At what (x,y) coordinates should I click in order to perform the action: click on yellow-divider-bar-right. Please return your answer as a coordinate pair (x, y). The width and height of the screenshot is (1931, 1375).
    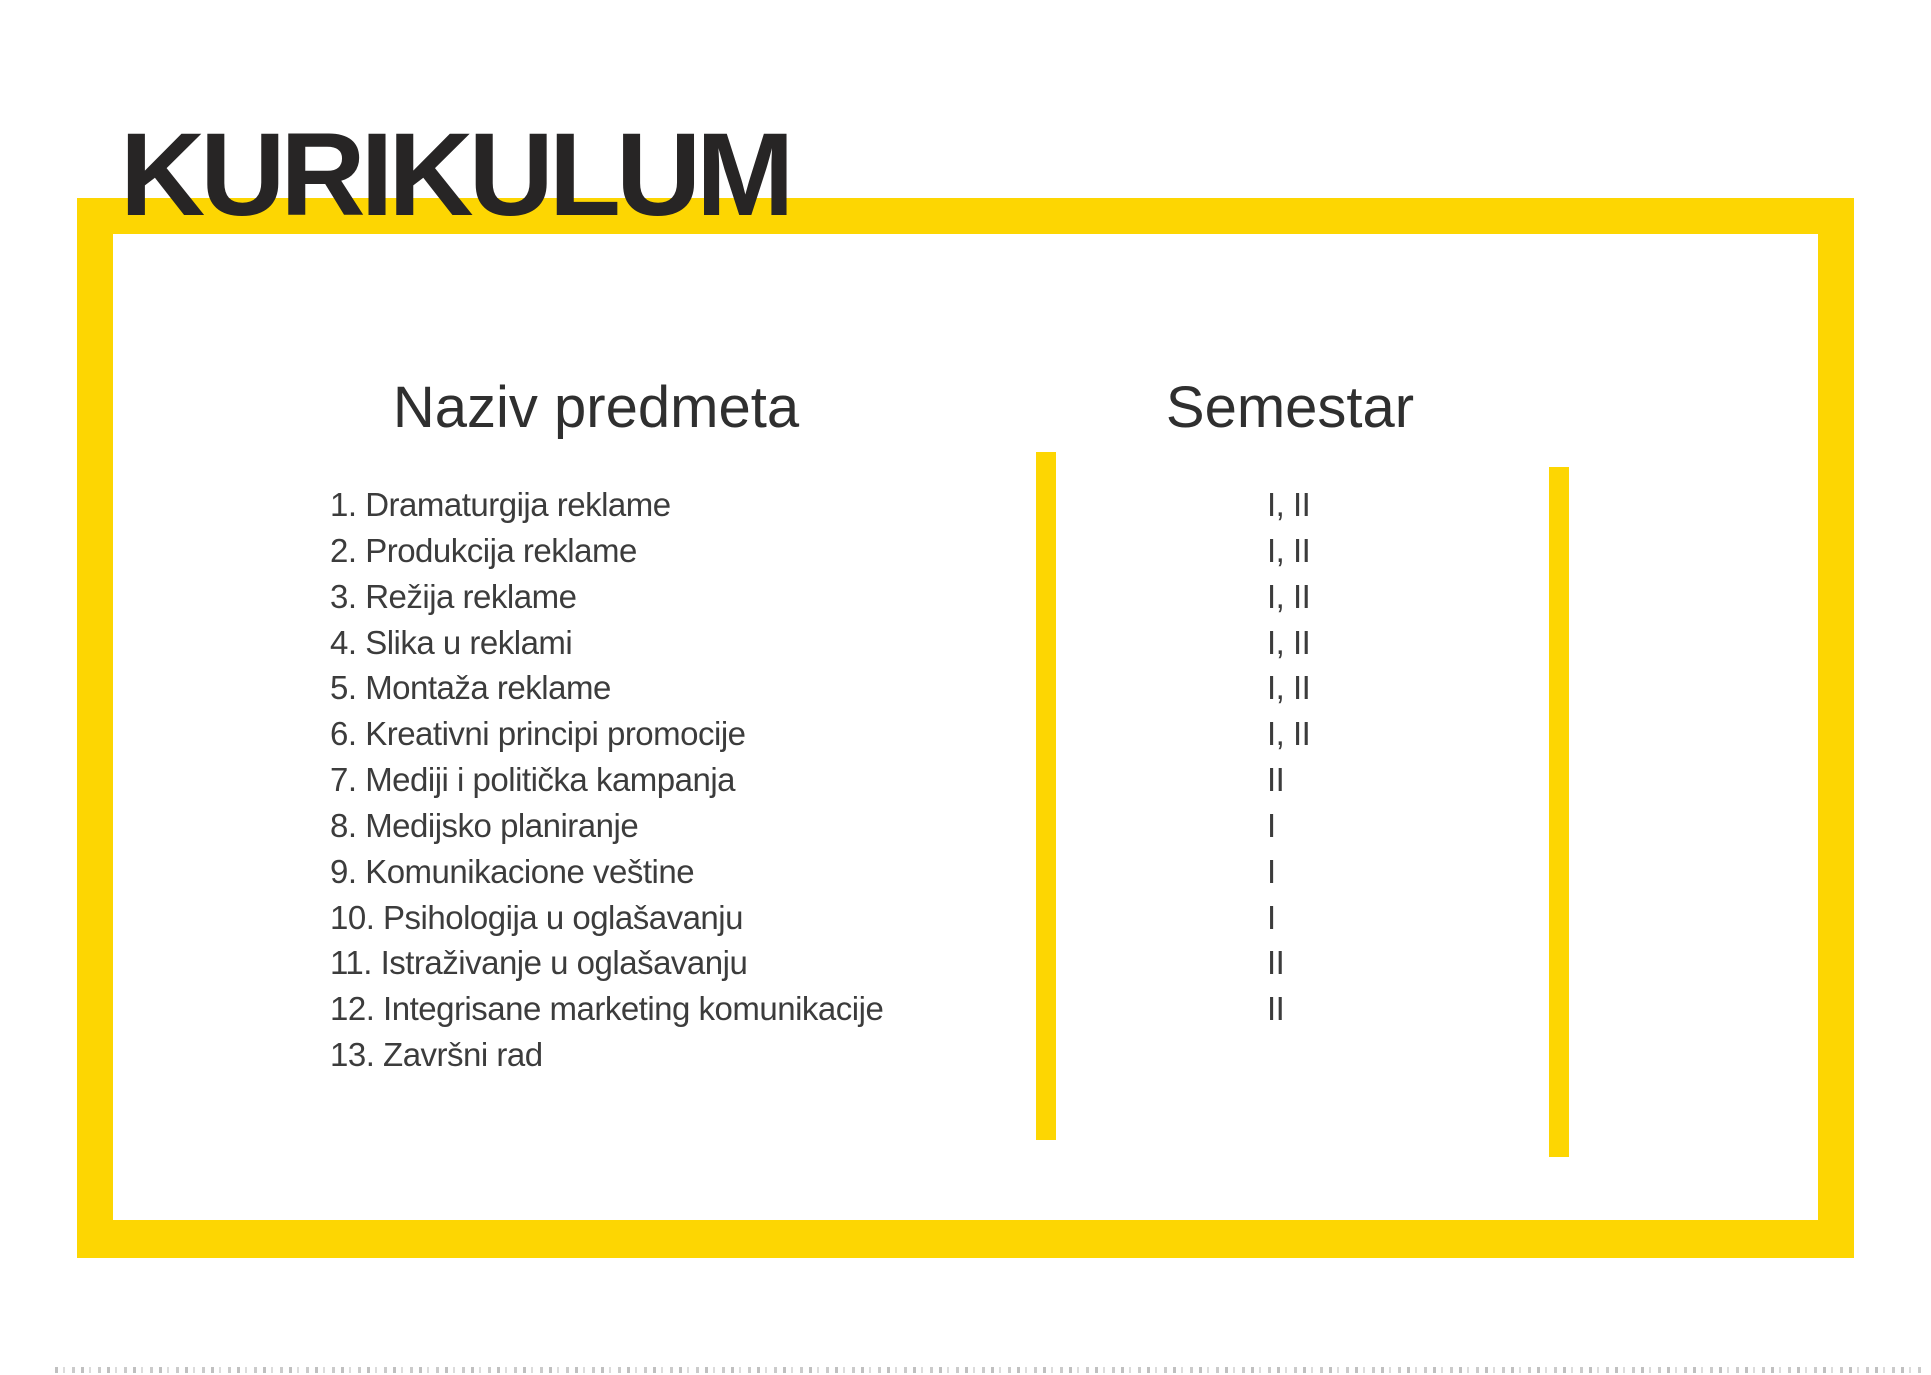
    Looking at the image, I should click on (1559, 812).